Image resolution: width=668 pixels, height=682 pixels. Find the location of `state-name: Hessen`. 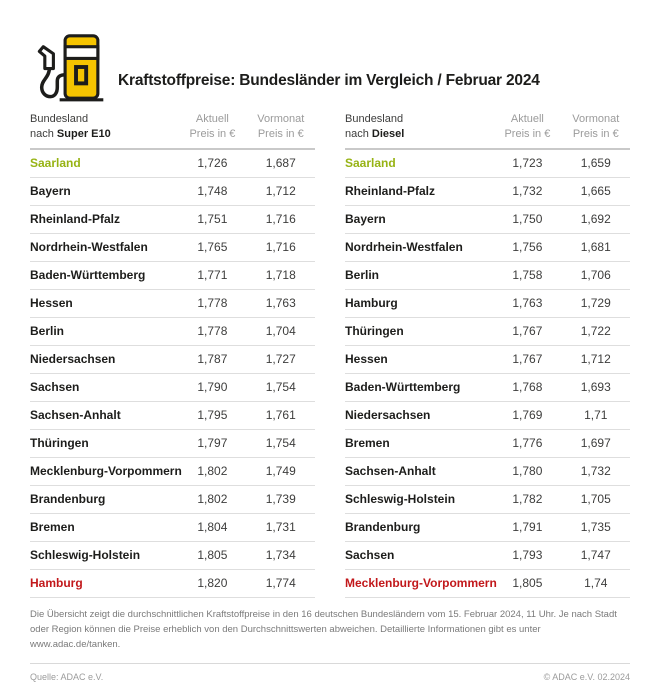

state-name: Hessen is located at coordinates (51, 303).